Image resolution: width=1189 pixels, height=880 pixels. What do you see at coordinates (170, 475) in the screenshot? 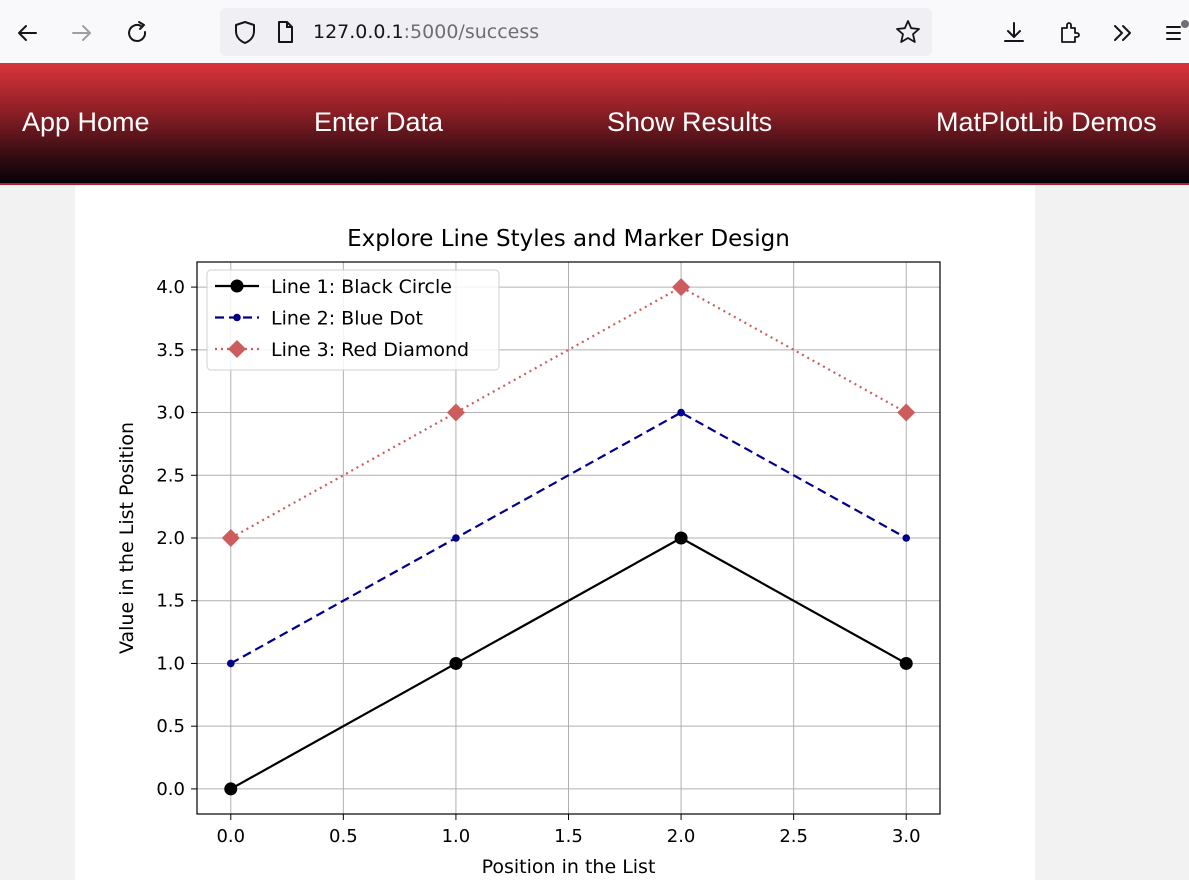
I see `y-tick-label: 2.5` at bounding box center [170, 475].